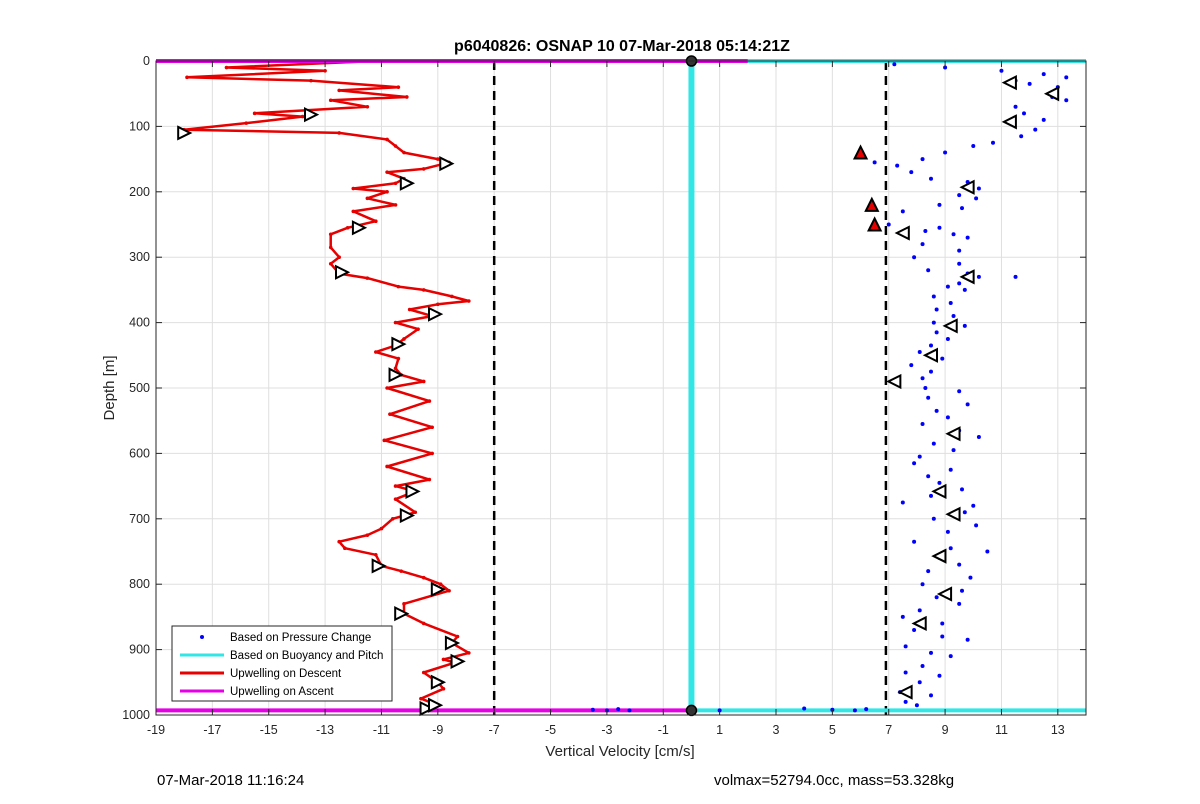  Describe the element at coordinates (139, 519) in the screenshot. I see `y-tick-label: 700` at that location.